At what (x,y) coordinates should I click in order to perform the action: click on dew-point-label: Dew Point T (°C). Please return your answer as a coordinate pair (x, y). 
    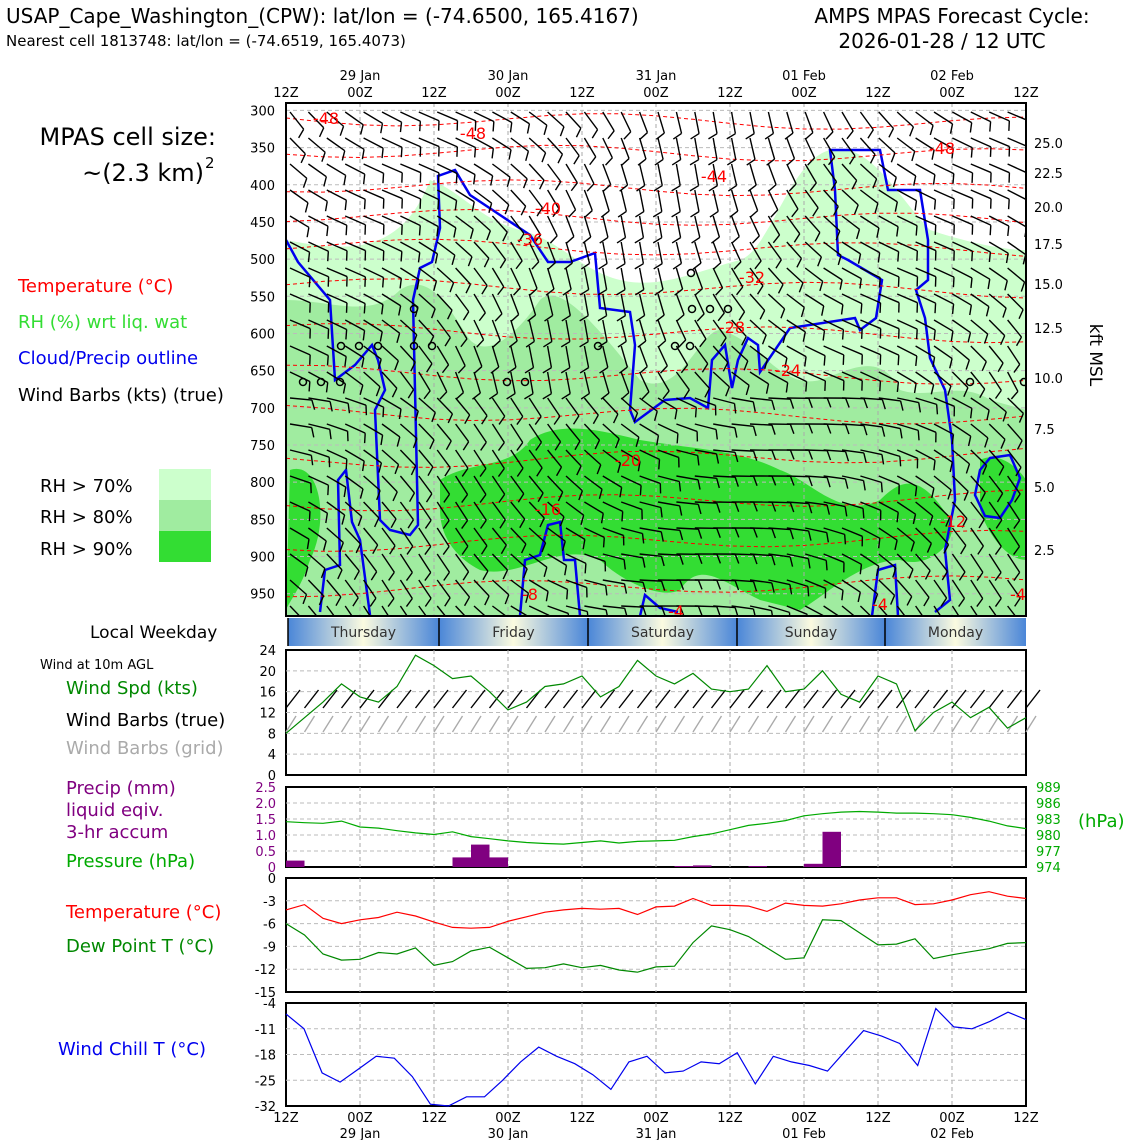
    Looking at the image, I should click on (140, 946).